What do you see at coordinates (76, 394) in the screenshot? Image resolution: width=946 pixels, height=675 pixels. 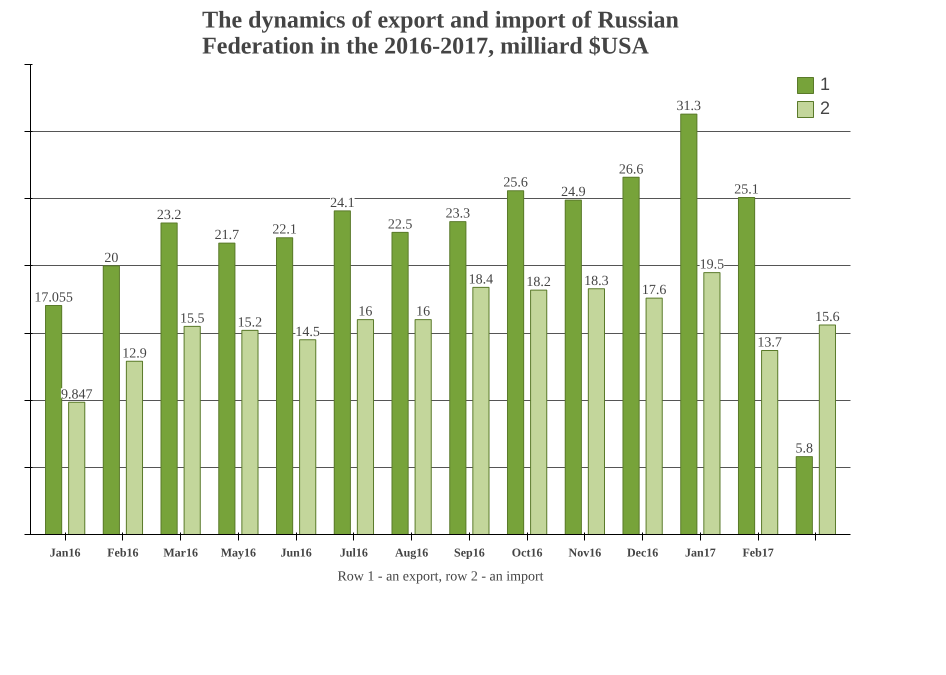 I see `data-label: 9.847` at bounding box center [76, 394].